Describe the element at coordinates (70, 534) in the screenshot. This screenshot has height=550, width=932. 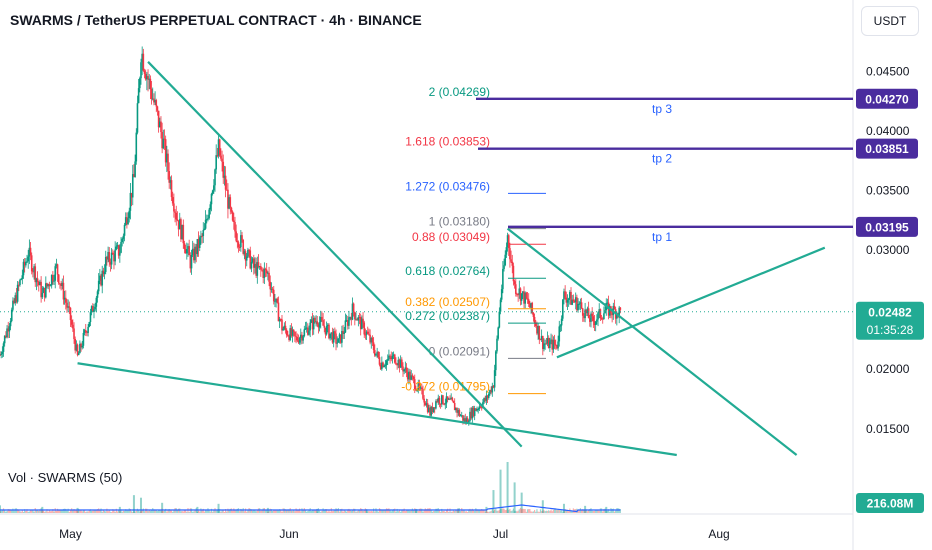
I see `time-axis-tick: May` at that location.